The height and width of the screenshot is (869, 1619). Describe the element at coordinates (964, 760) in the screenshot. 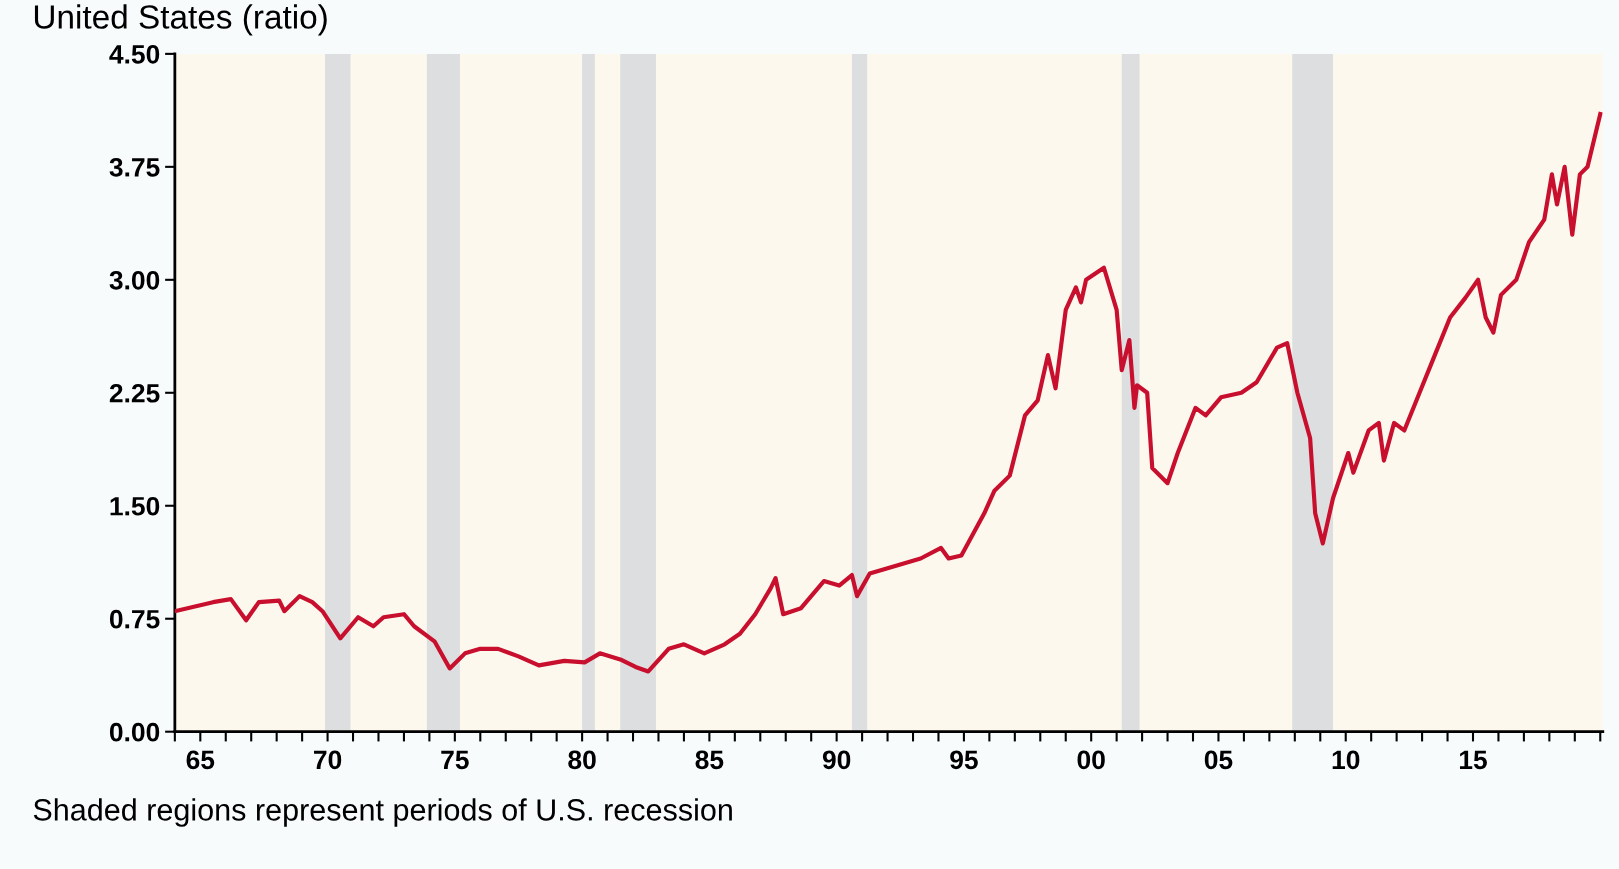

I see `x-tick-label: 95` at that location.